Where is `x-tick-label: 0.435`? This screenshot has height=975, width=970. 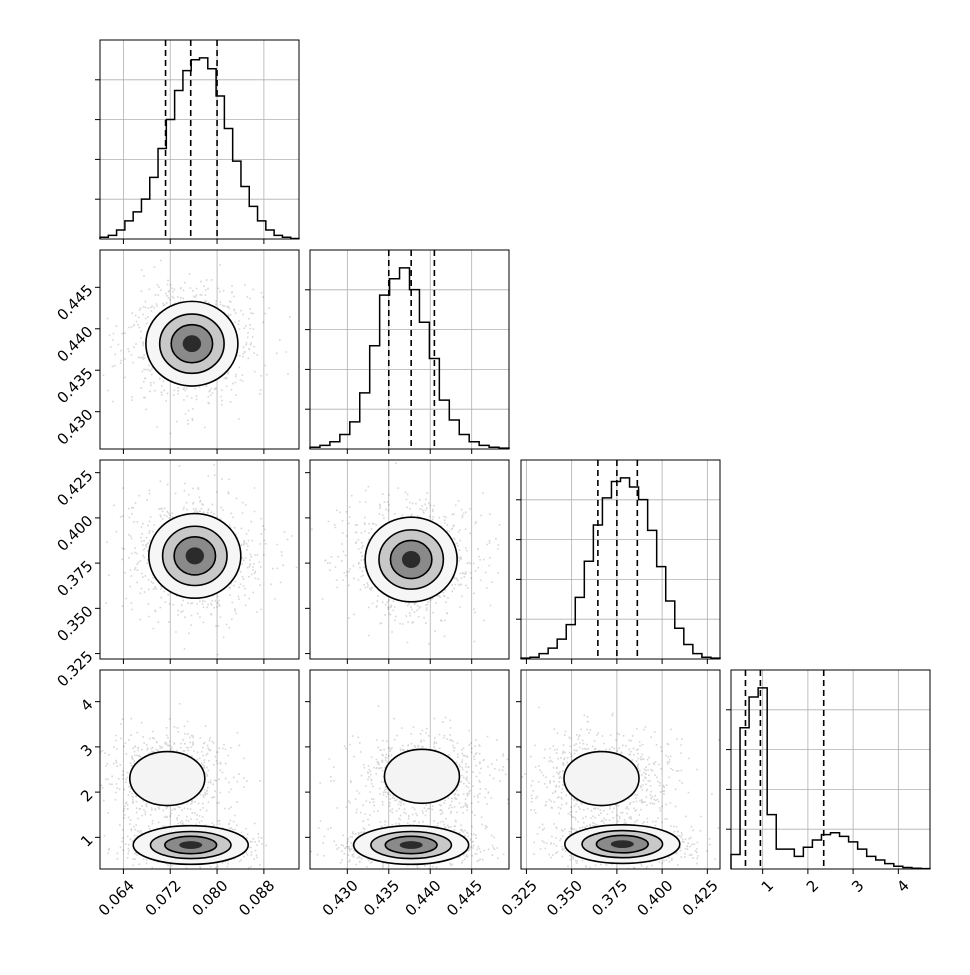
x-tick-label: 0.435 is located at coordinates (381, 898).